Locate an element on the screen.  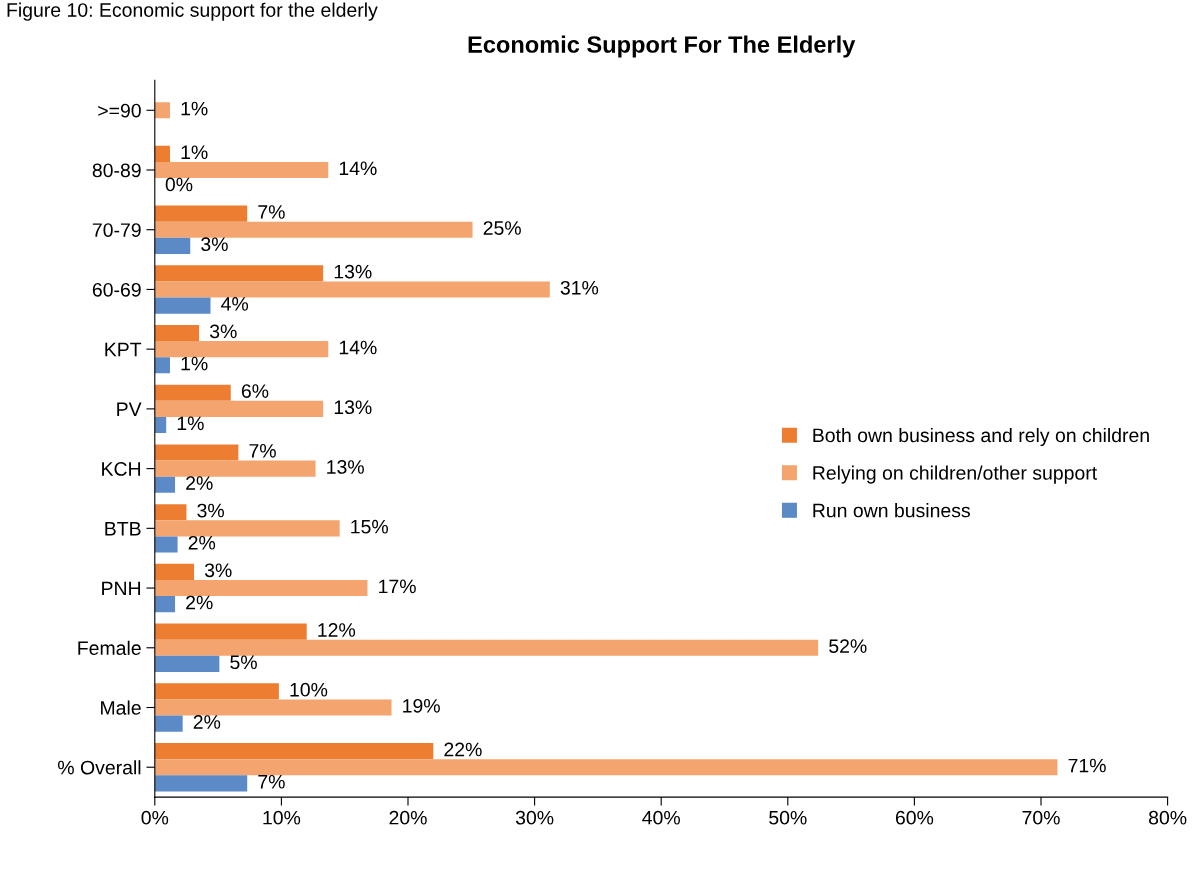
data-label: 22% is located at coordinates (463, 749).